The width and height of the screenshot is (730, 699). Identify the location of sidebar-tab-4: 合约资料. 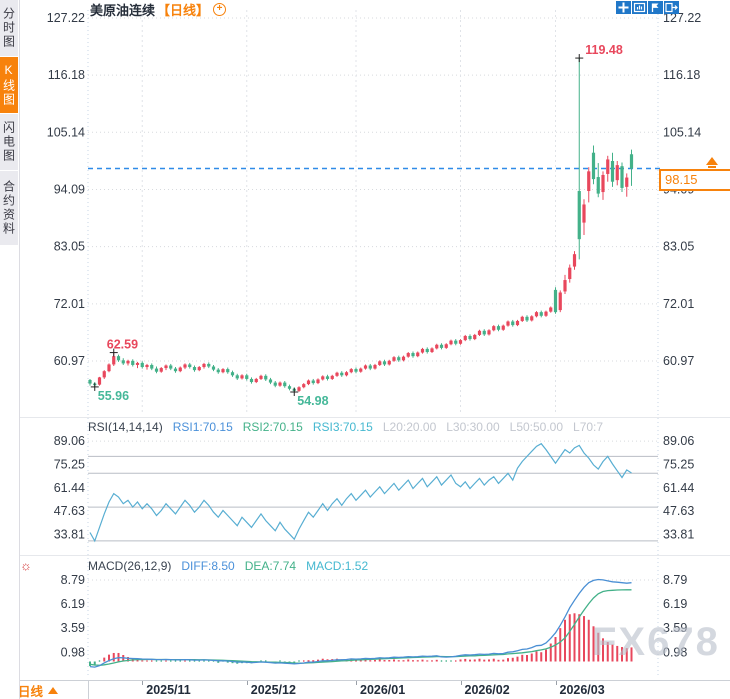
(9, 208).